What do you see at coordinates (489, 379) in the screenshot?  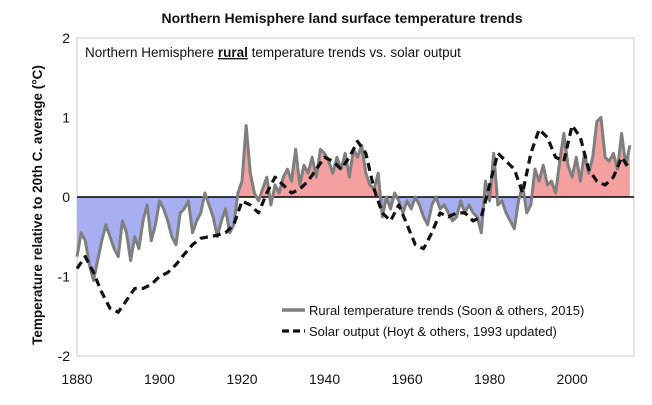 I see `x-tick-label: 1980` at bounding box center [489, 379].